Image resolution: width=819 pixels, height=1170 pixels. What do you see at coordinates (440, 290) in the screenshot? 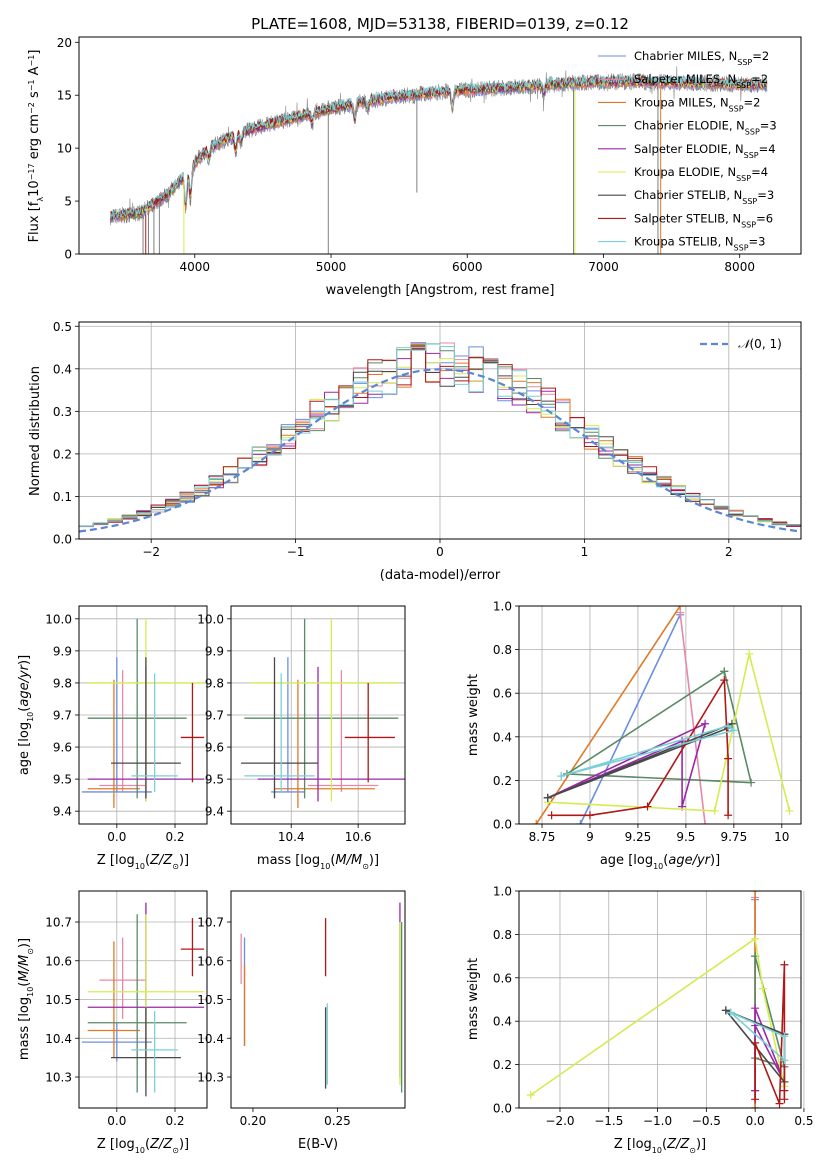
I see `x-axis-label: wavelength [Angstrom, rest frame]` at bounding box center [440, 290].